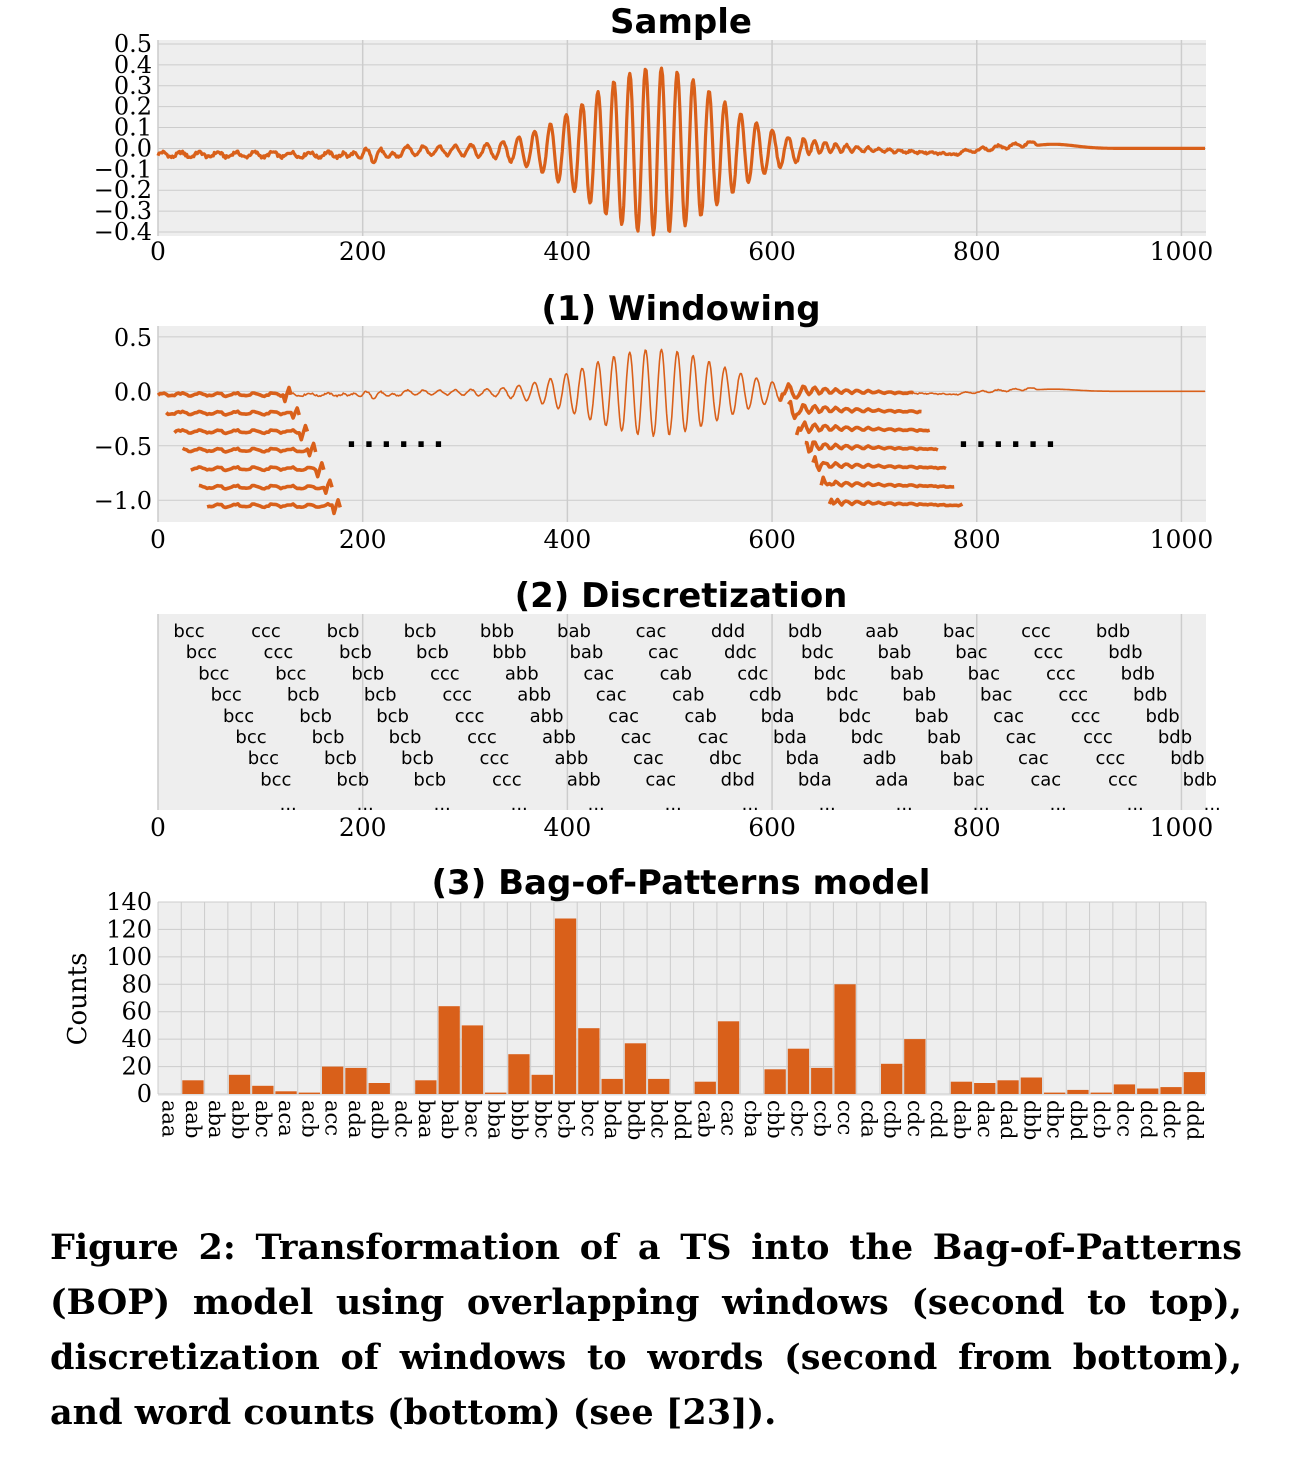  Describe the element at coordinates (542, 1119) in the screenshot. I see `bop-xtick-label: bbc` at that location.